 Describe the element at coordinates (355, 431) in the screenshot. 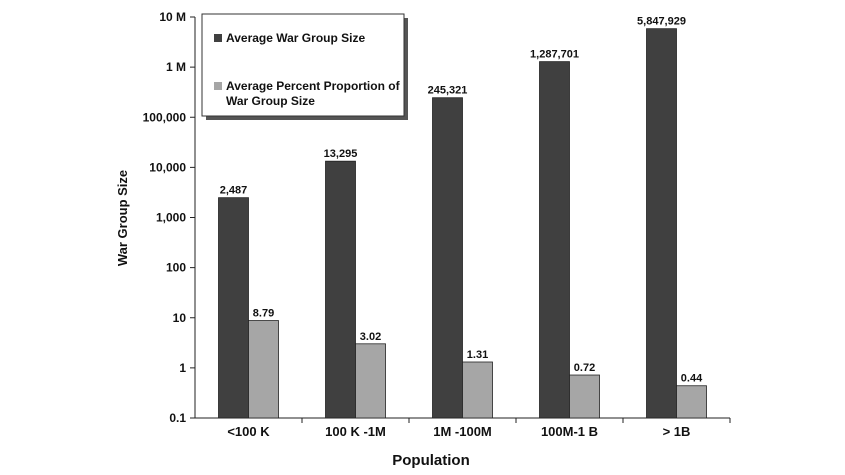

I see `x-category-label: 100 K -1M` at that location.